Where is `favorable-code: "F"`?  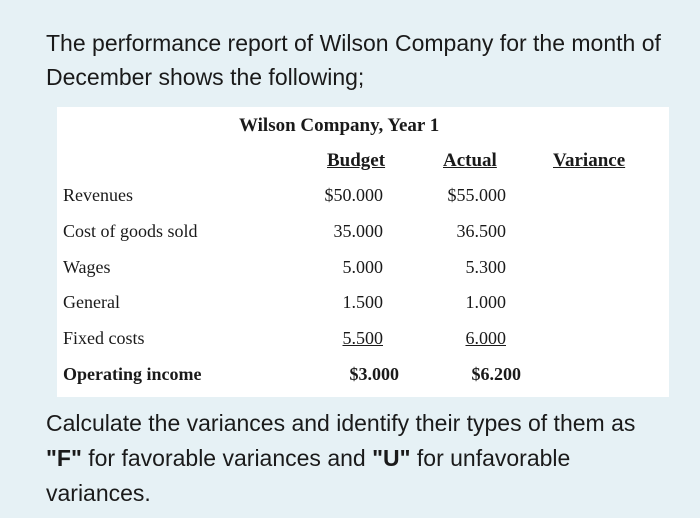 favorable-code: "F" is located at coordinates (64, 458).